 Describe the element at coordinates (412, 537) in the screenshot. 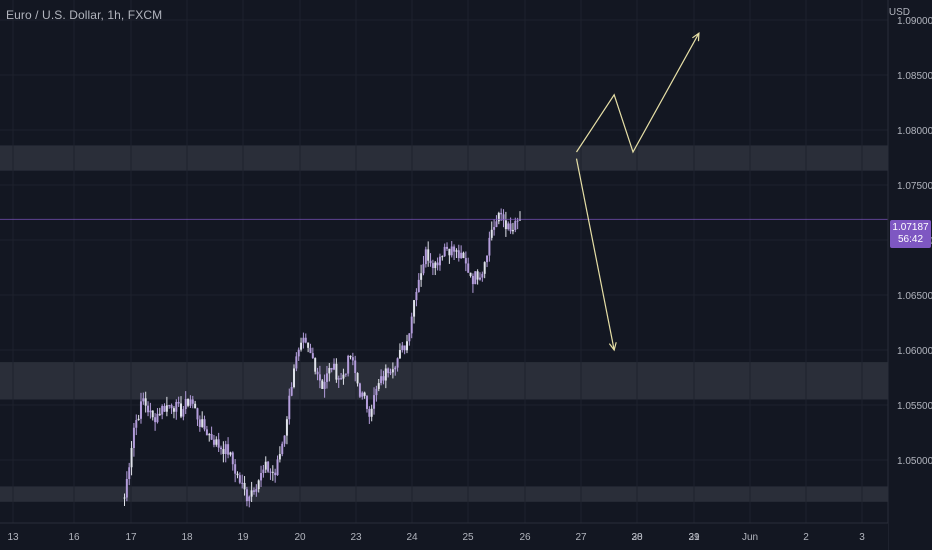

I see `time-tick-label: 24` at that location.